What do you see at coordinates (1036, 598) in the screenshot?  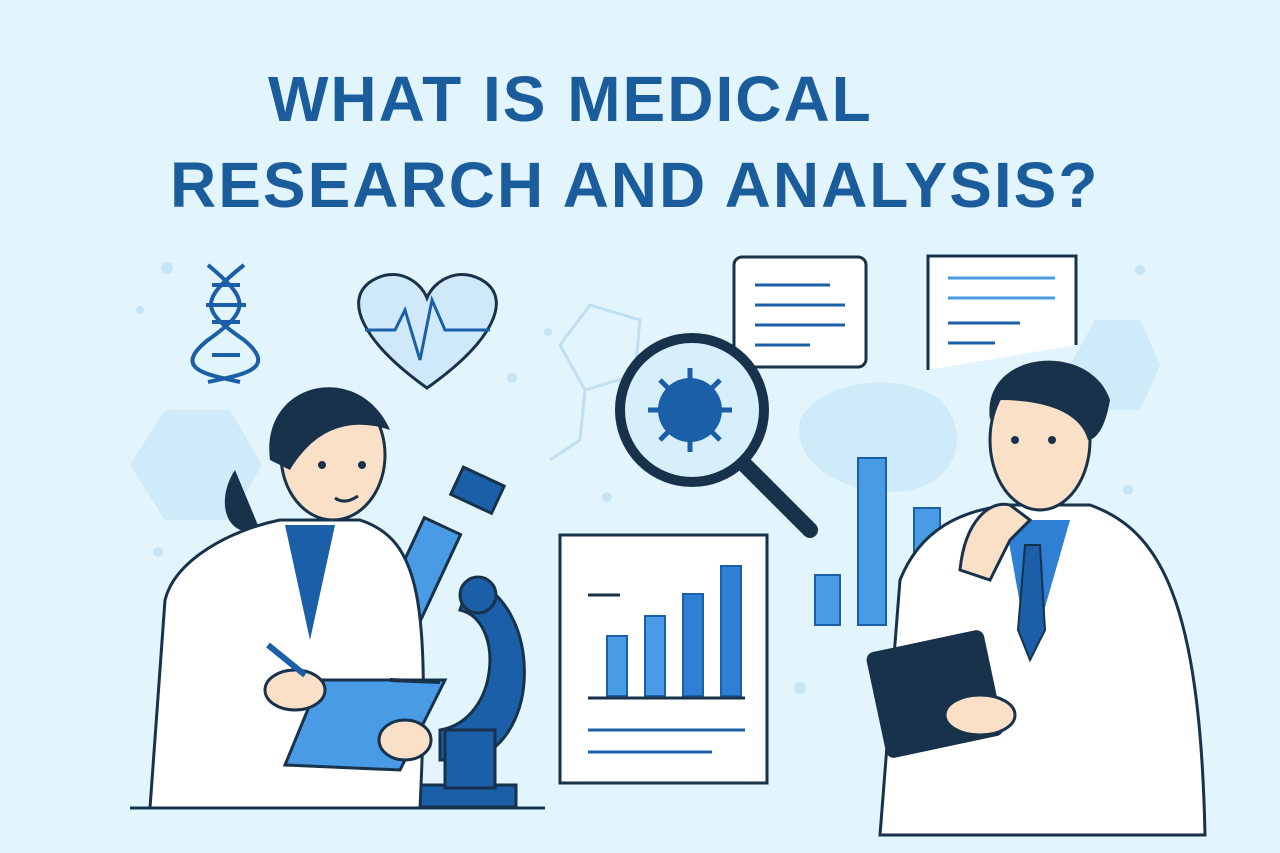 I see `male-scientist` at bounding box center [1036, 598].